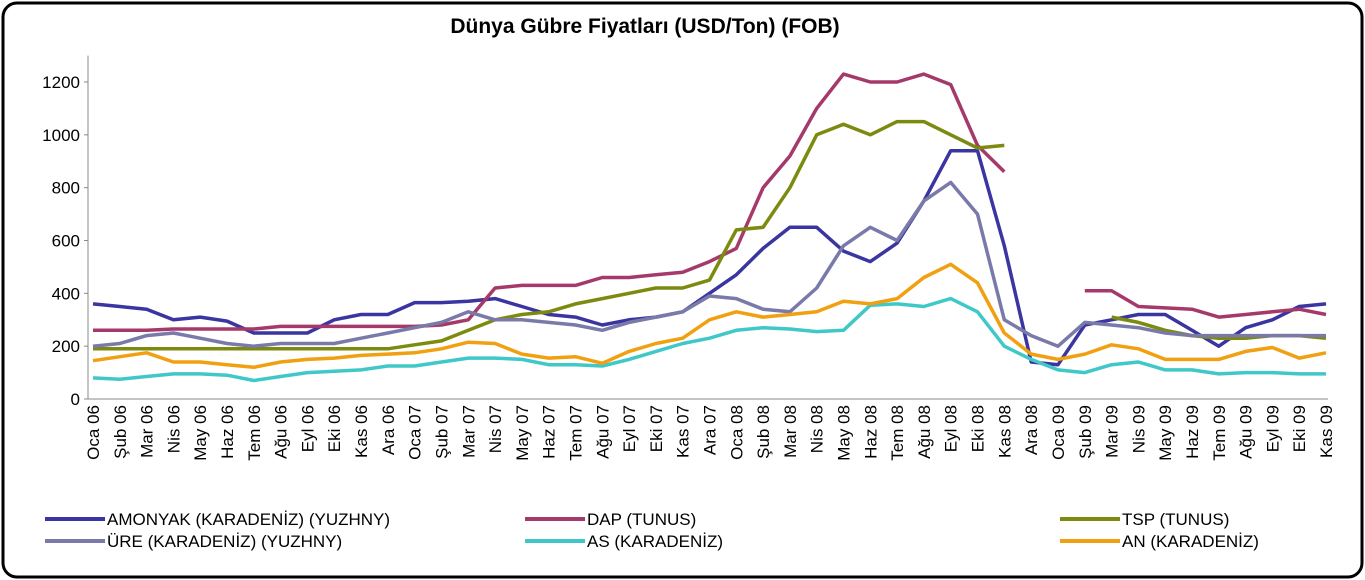 This screenshot has width=1365, height=580. I want to click on x-tick-label: Eyl 09, so click(1272, 428).